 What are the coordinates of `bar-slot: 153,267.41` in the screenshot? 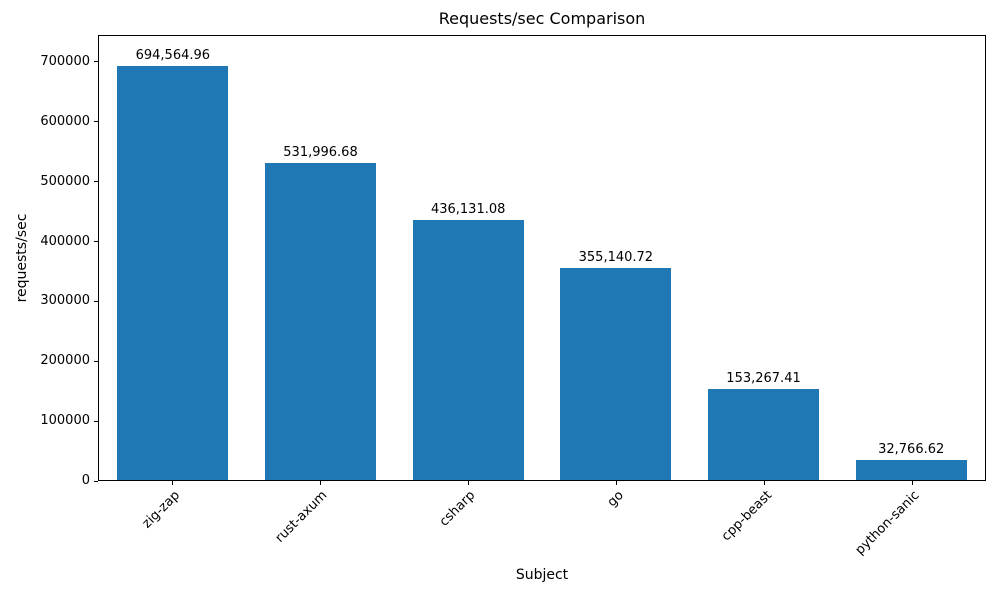 It's located at (764, 258).